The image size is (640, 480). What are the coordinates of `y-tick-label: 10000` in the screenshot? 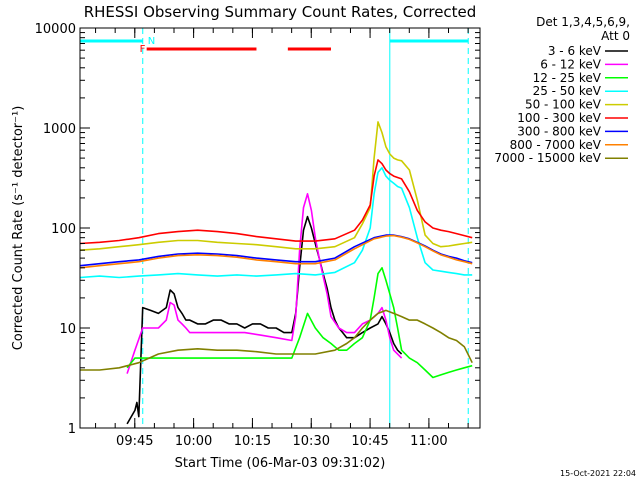 It's located at (55, 29).